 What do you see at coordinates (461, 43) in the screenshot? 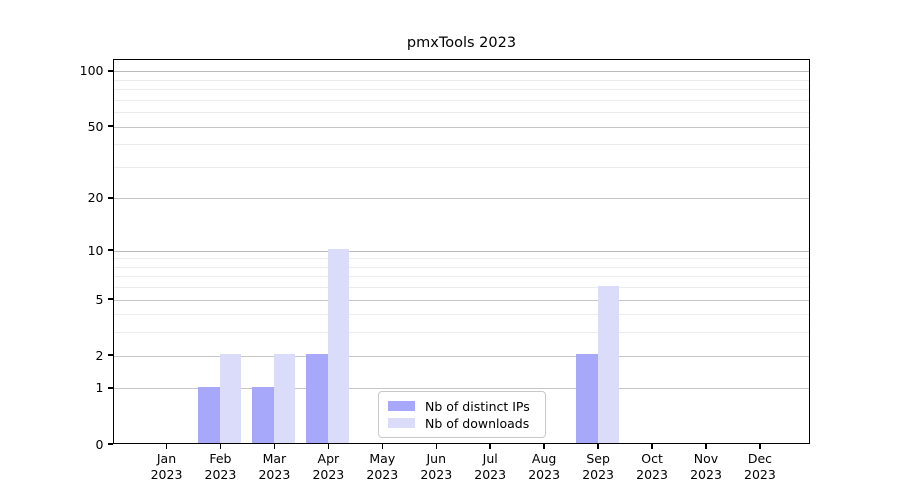
I see `chart-title: pmxTools 2023` at bounding box center [461, 43].